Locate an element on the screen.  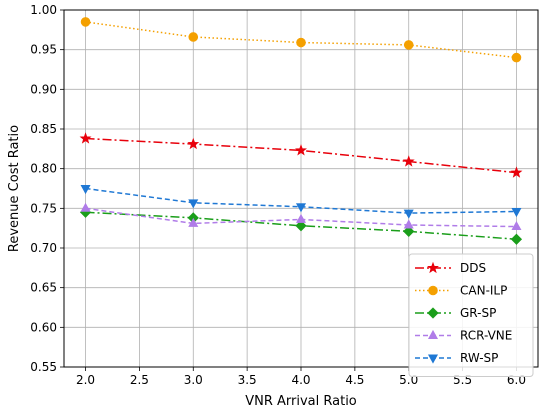
x-tick-label: 4.0 is located at coordinates (300, 380).